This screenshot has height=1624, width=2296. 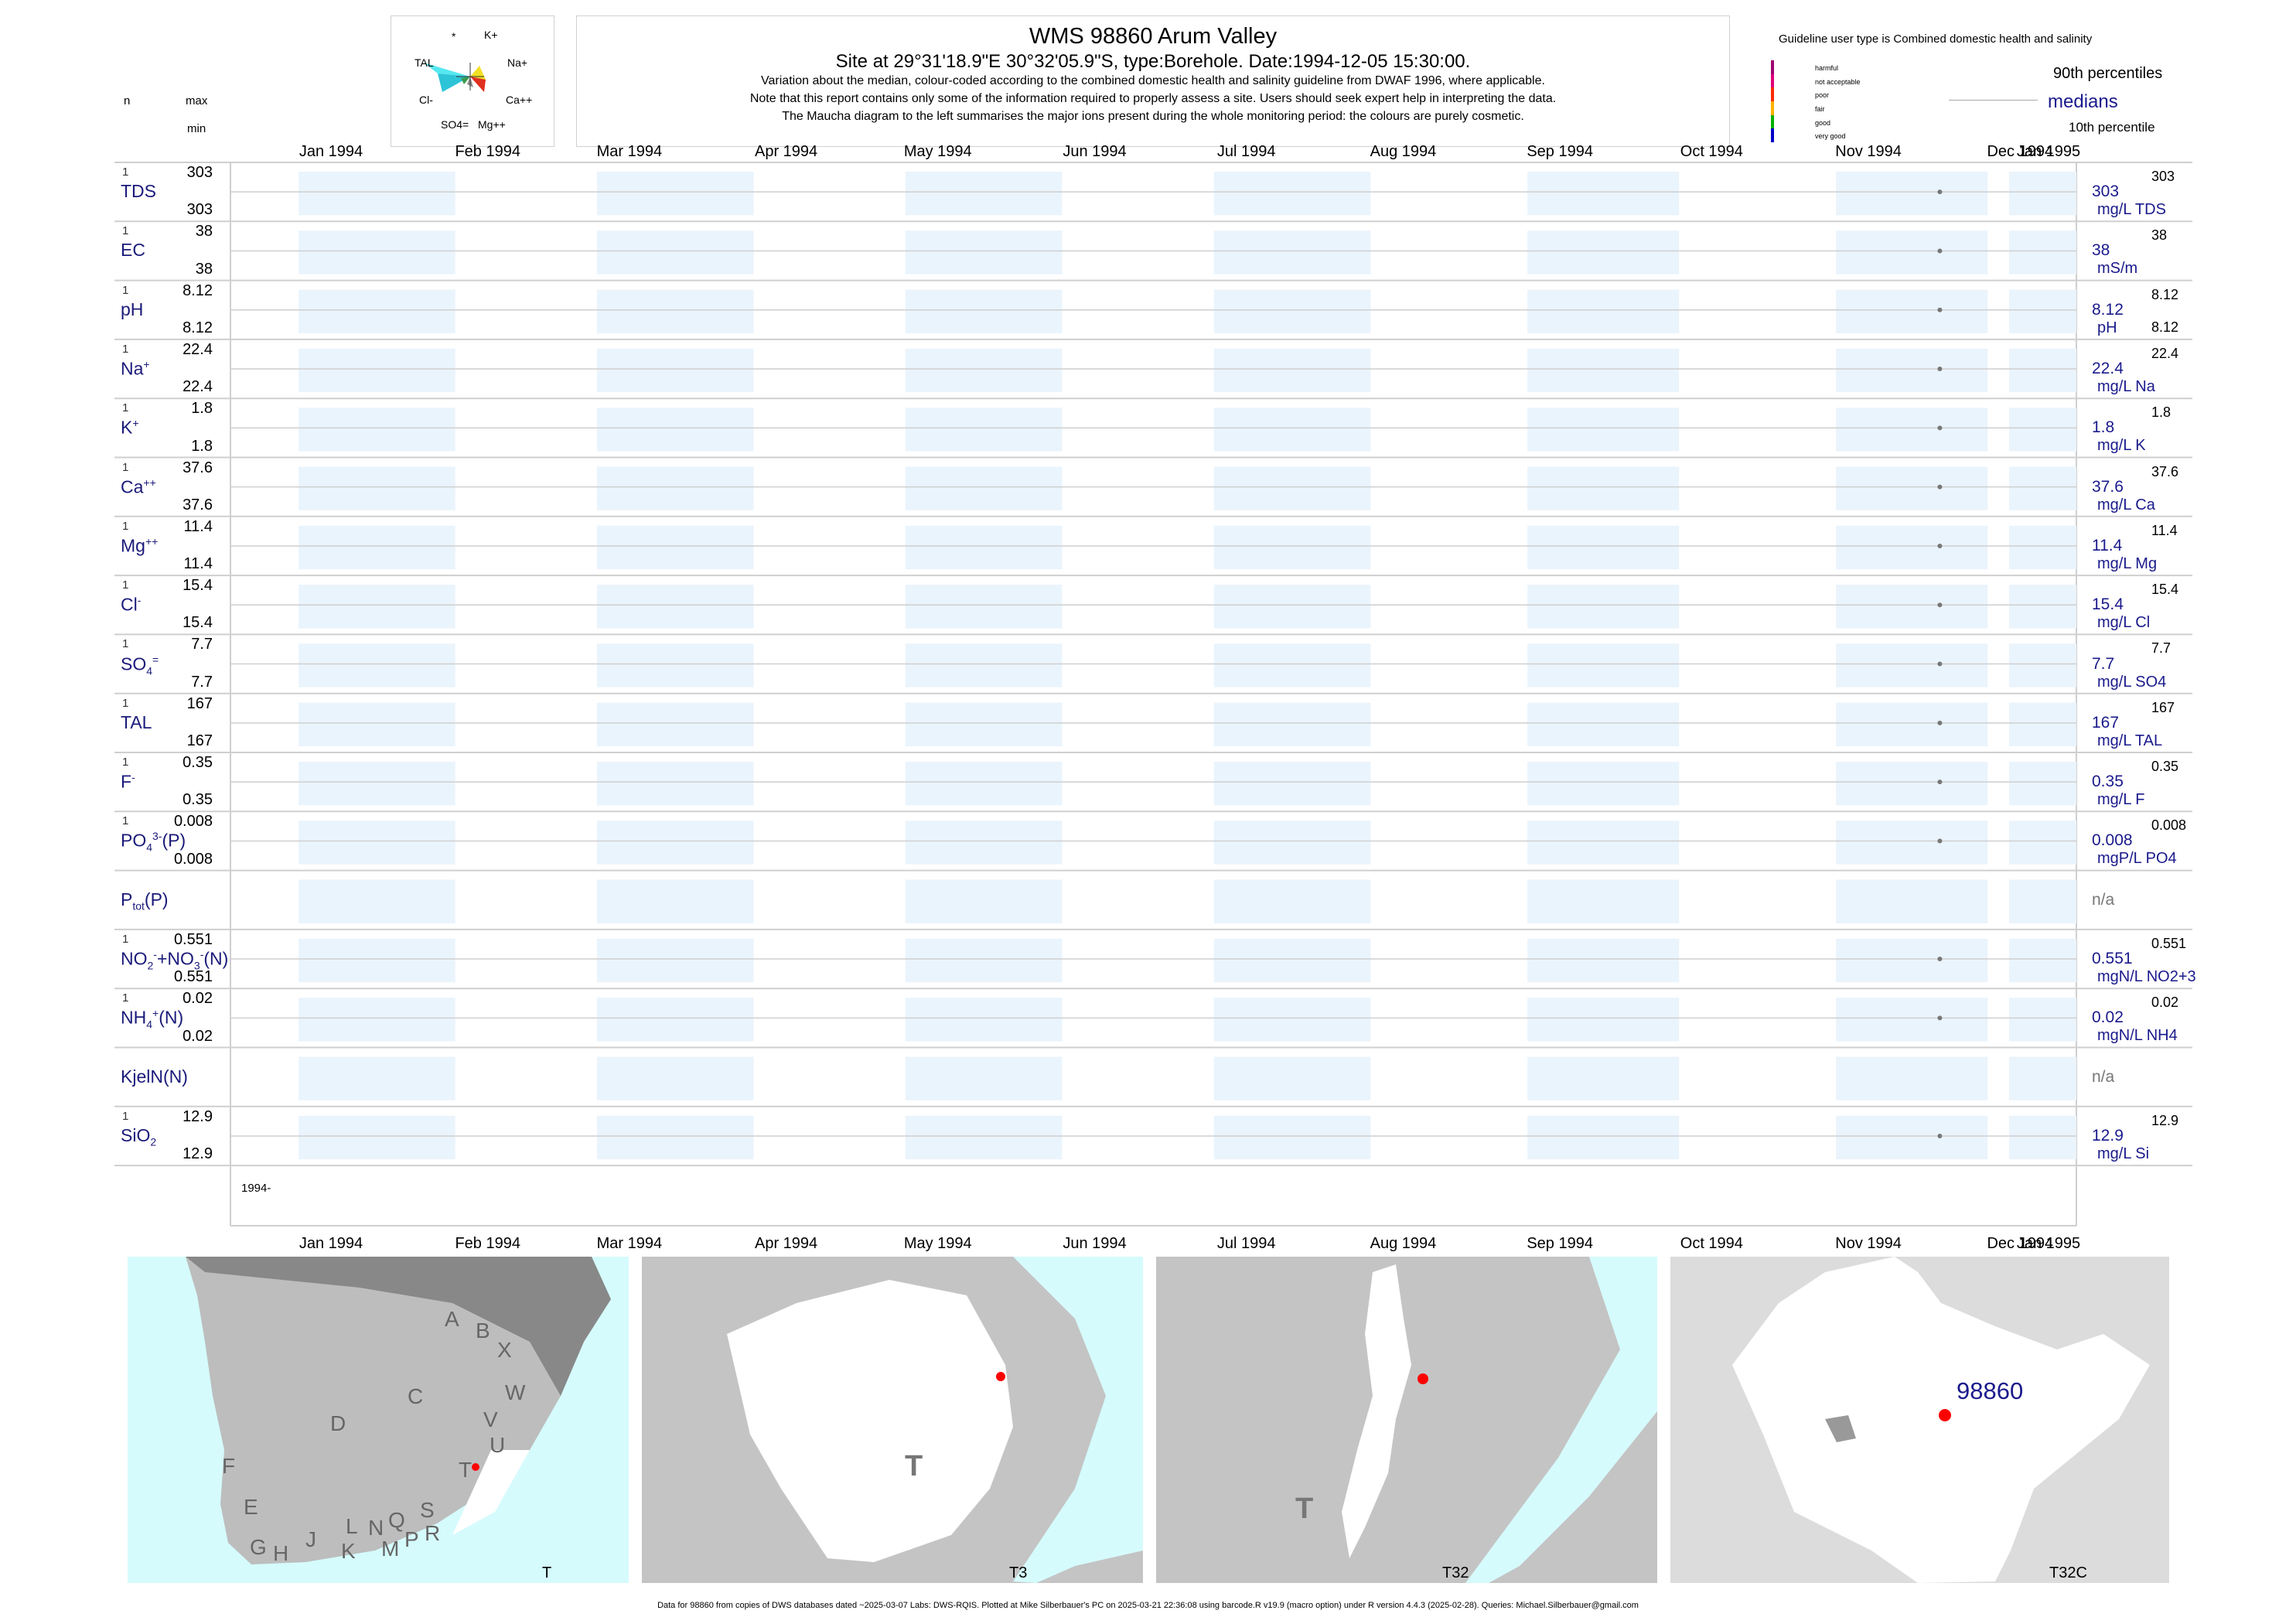 What do you see at coordinates (2112, 959) in the screenshot?
I see `row-median: 0.551` at bounding box center [2112, 959].